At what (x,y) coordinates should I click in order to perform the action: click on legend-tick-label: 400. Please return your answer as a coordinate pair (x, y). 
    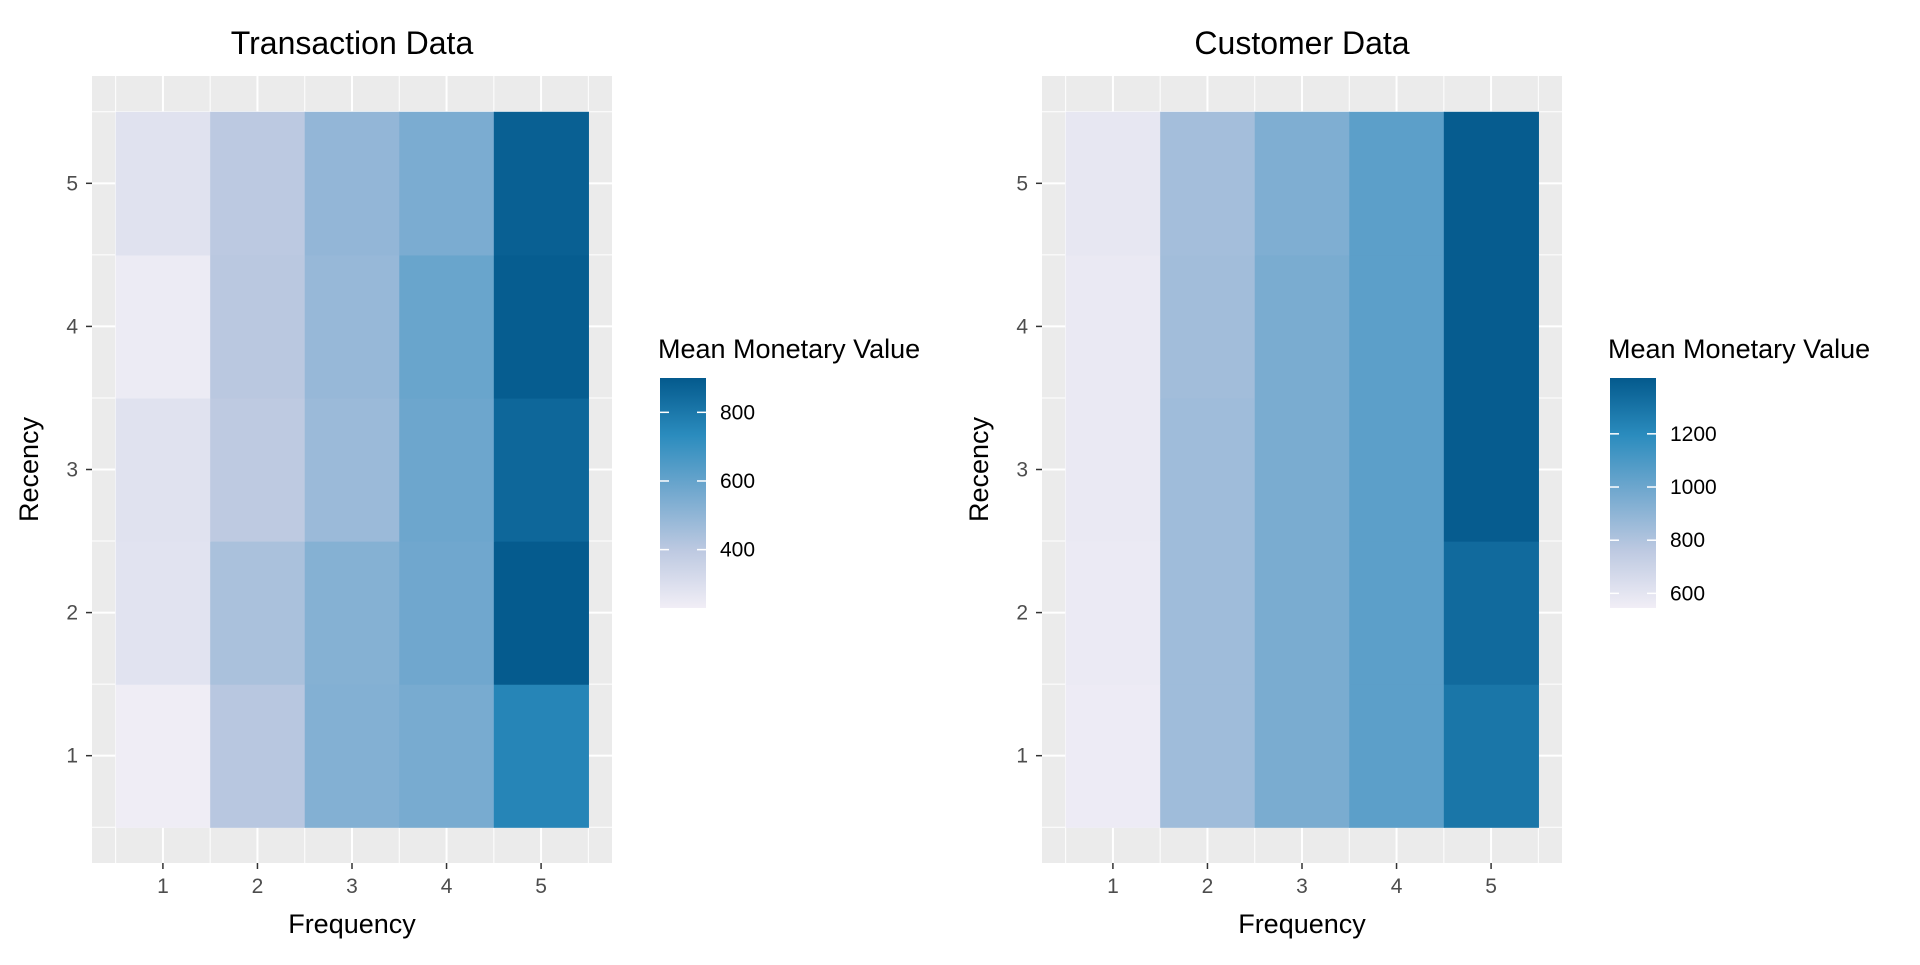
    Looking at the image, I should click on (737, 550).